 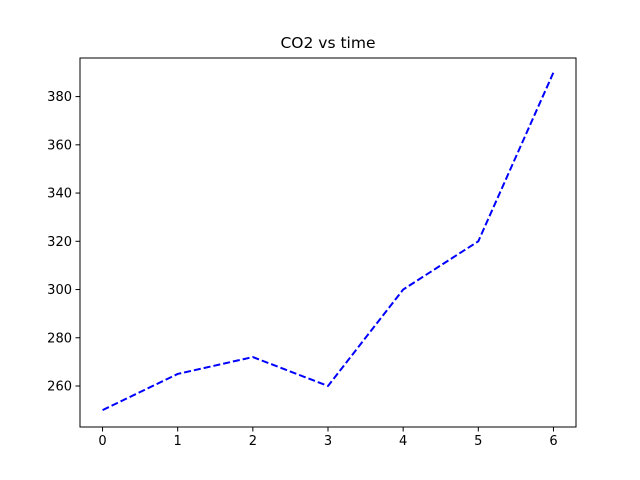 What do you see at coordinates (253, 441) in the screenshot?
I see `x-tick-label: 2` at bounding box center [253, 441].